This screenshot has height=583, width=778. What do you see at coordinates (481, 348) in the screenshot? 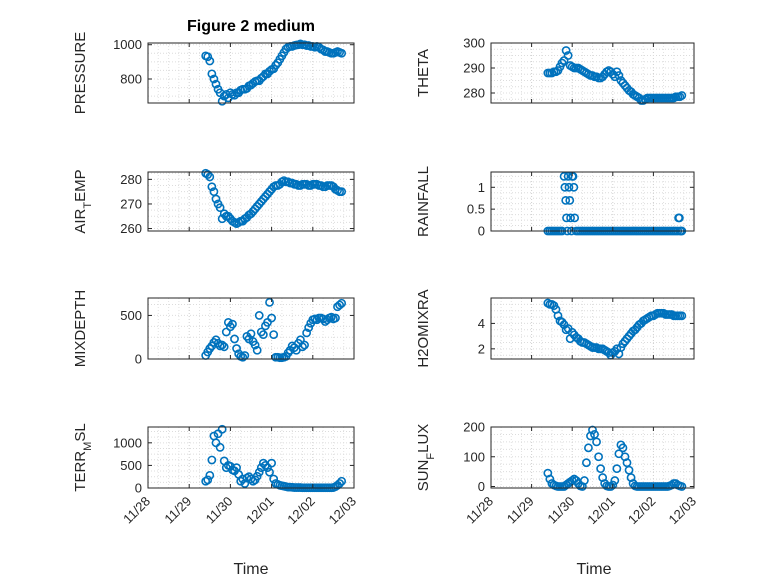
I see `y-tick-label-5-0: 2` at bounding box center [481, 348].